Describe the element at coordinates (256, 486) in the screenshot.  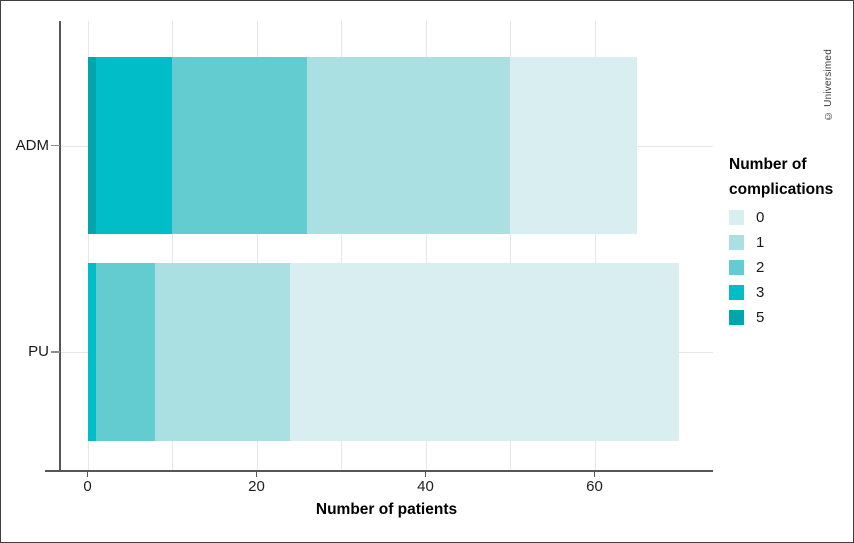
I see `x-tick-label: 20` at that location.